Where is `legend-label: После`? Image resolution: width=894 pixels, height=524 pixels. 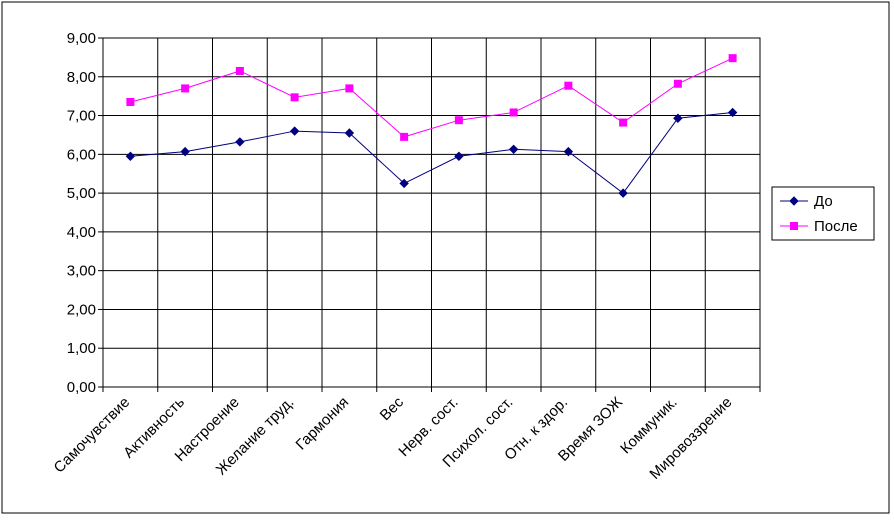
legend-label: После is located at coordinates (836, 226).